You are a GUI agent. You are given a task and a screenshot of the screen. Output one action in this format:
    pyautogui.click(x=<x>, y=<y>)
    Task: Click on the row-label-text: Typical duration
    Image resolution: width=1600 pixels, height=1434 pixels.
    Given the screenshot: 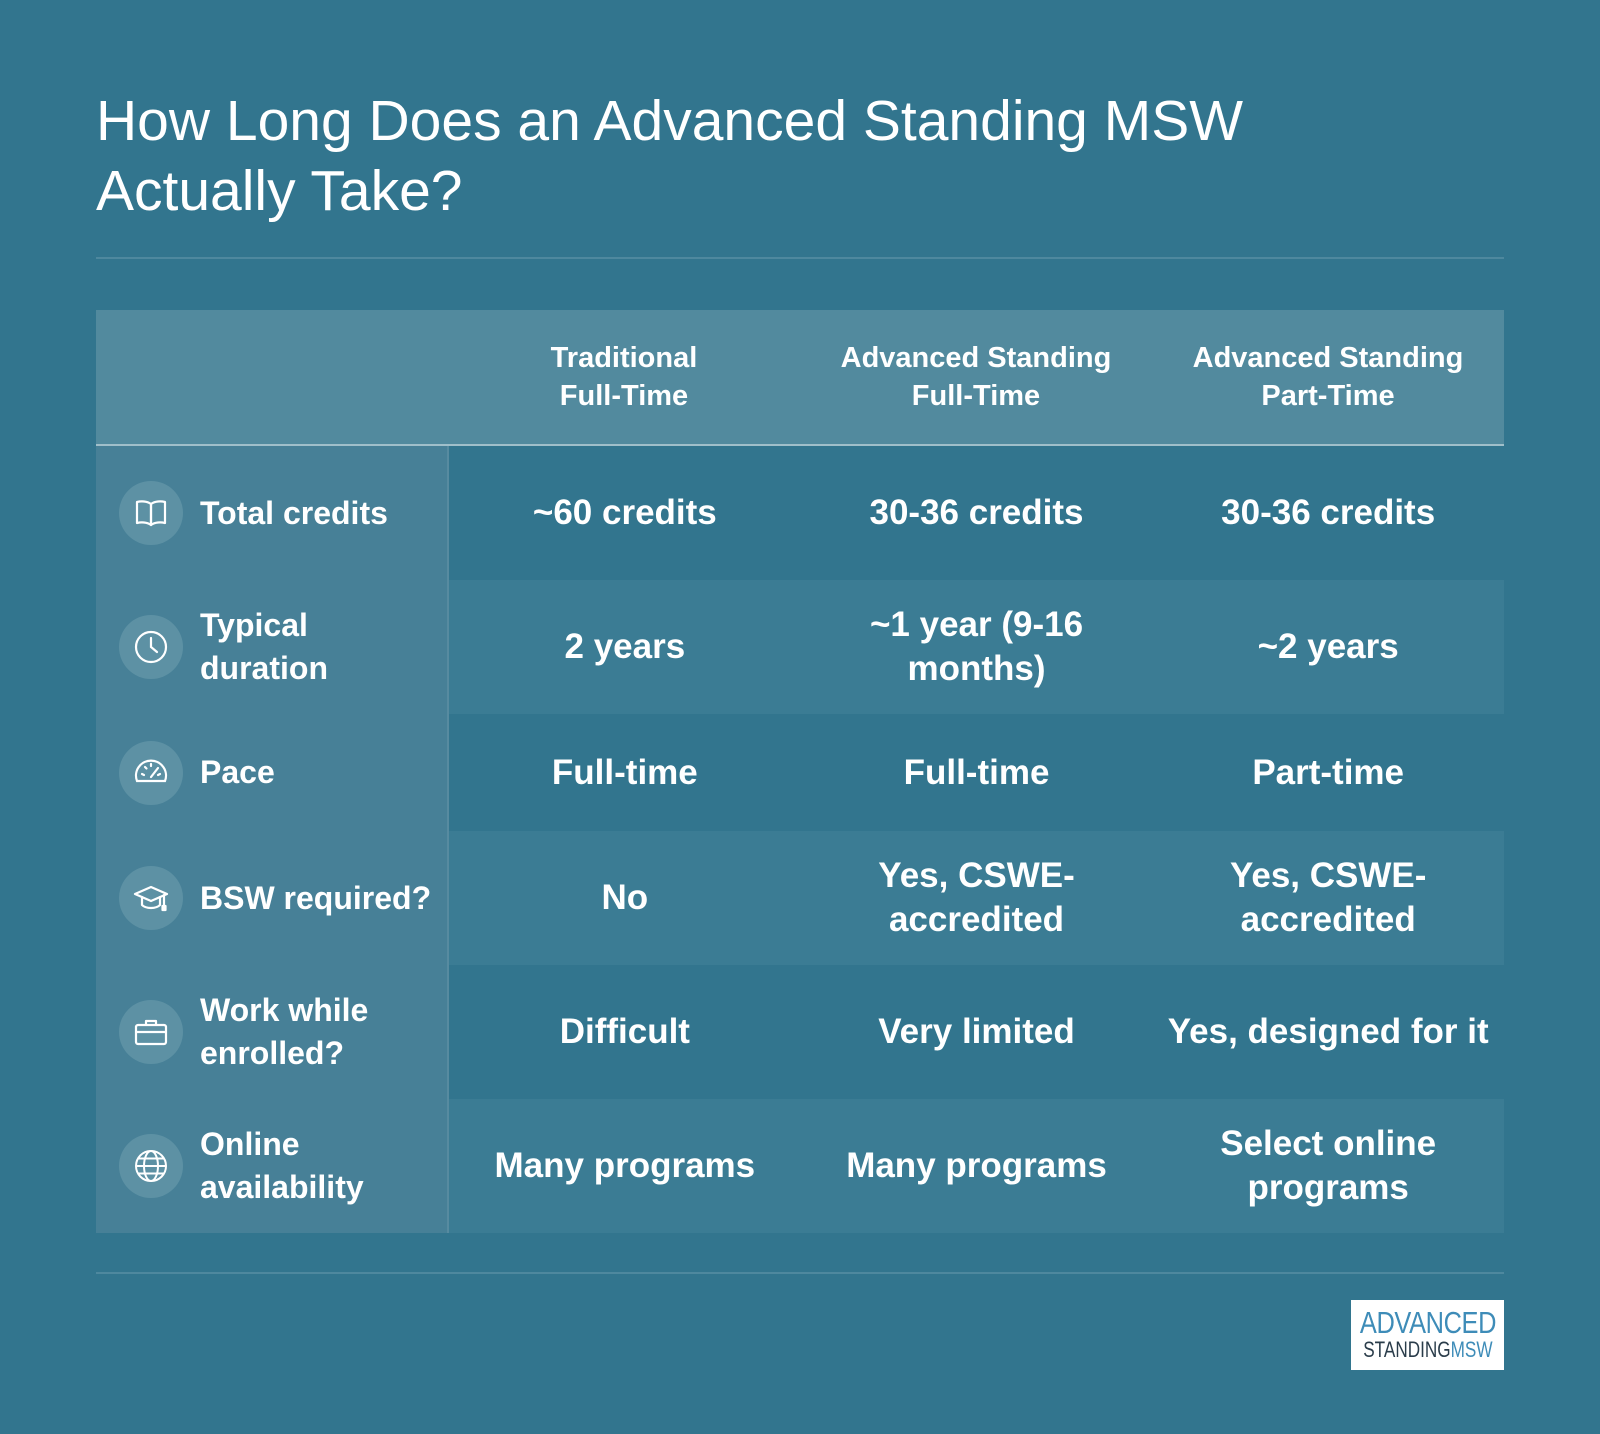 What is the action you would take?
    pyautogui.click(x=264, y=646)
    